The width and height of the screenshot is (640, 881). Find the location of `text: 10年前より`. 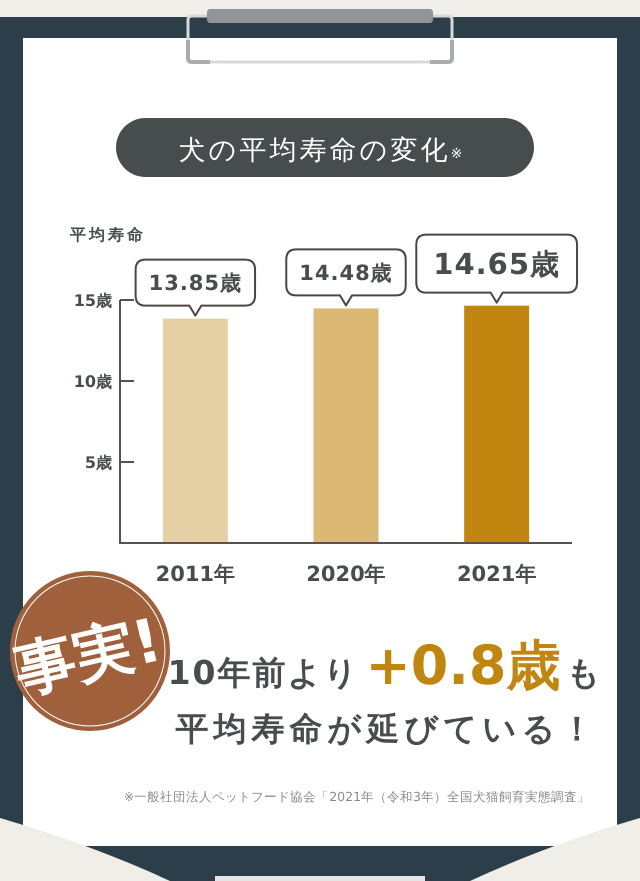

text: 10年前より is located at coordinates (264, 672).